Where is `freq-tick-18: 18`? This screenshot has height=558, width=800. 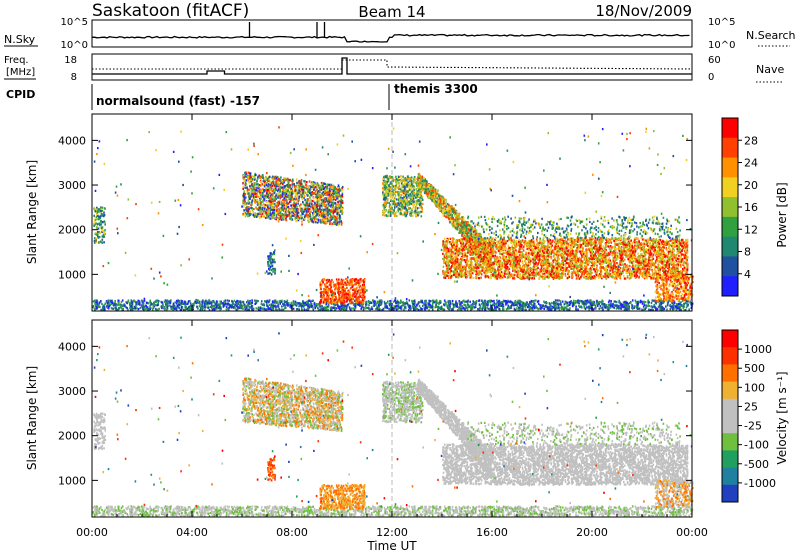
freq-tick-18: 18 is located at coordinates (70, 60).